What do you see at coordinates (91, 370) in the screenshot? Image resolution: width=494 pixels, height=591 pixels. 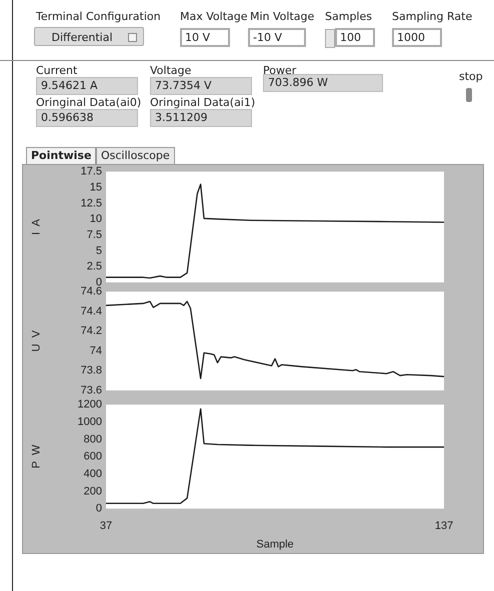 I see `y-tick-label: 73.8` at bounding box center [91, 370].